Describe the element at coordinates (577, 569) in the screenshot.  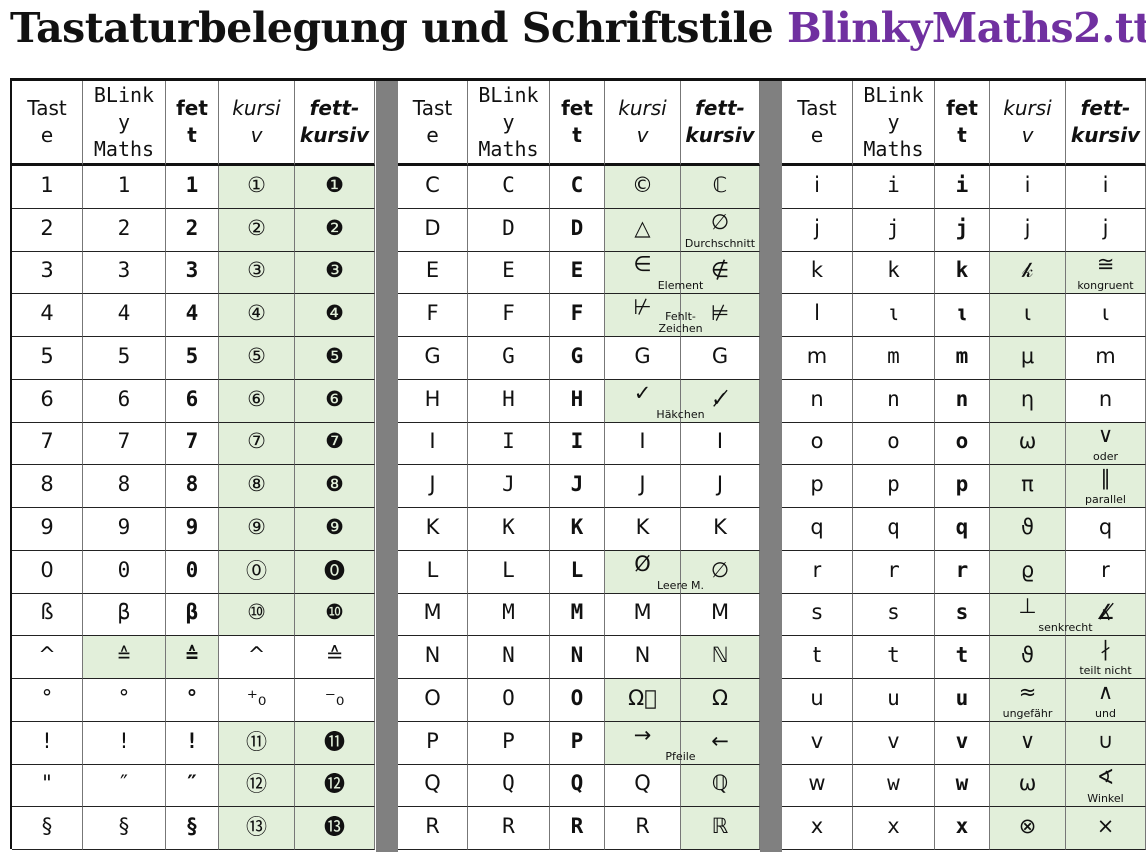
I see `glyph: L` at that location.